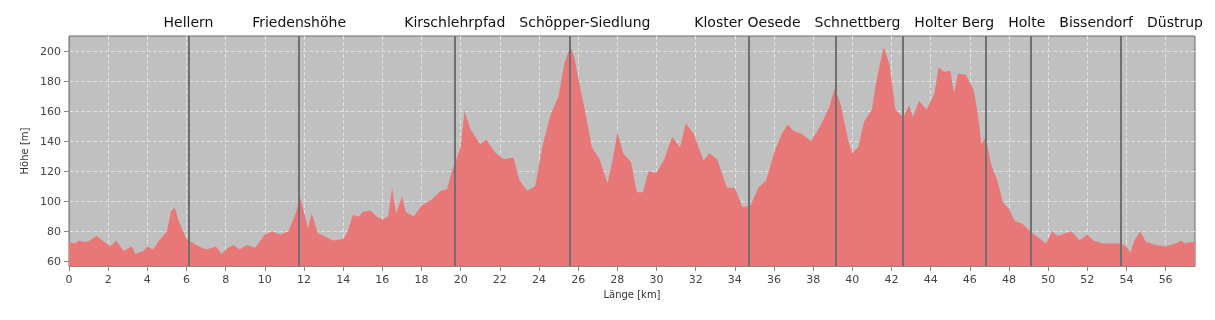 This screenshot has height=320, width=1215. Describe the element at coordinates (147, 279) in the screenshot. I see `x-tick-label: 4` at that location.